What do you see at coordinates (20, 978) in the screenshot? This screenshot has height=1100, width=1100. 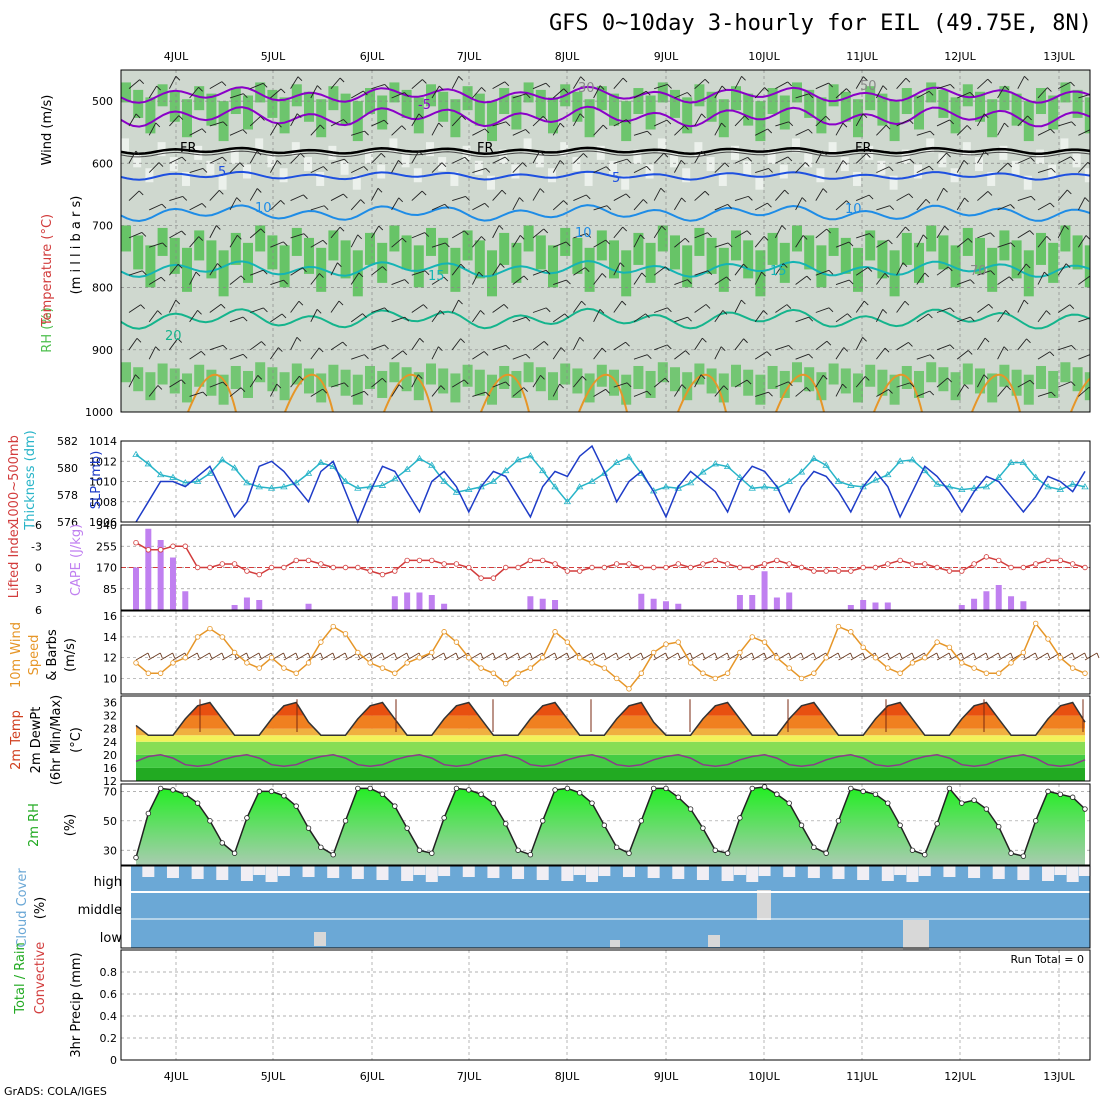 I see `precip-axis-label: Total / Rain` at bounding box center [20, 978].